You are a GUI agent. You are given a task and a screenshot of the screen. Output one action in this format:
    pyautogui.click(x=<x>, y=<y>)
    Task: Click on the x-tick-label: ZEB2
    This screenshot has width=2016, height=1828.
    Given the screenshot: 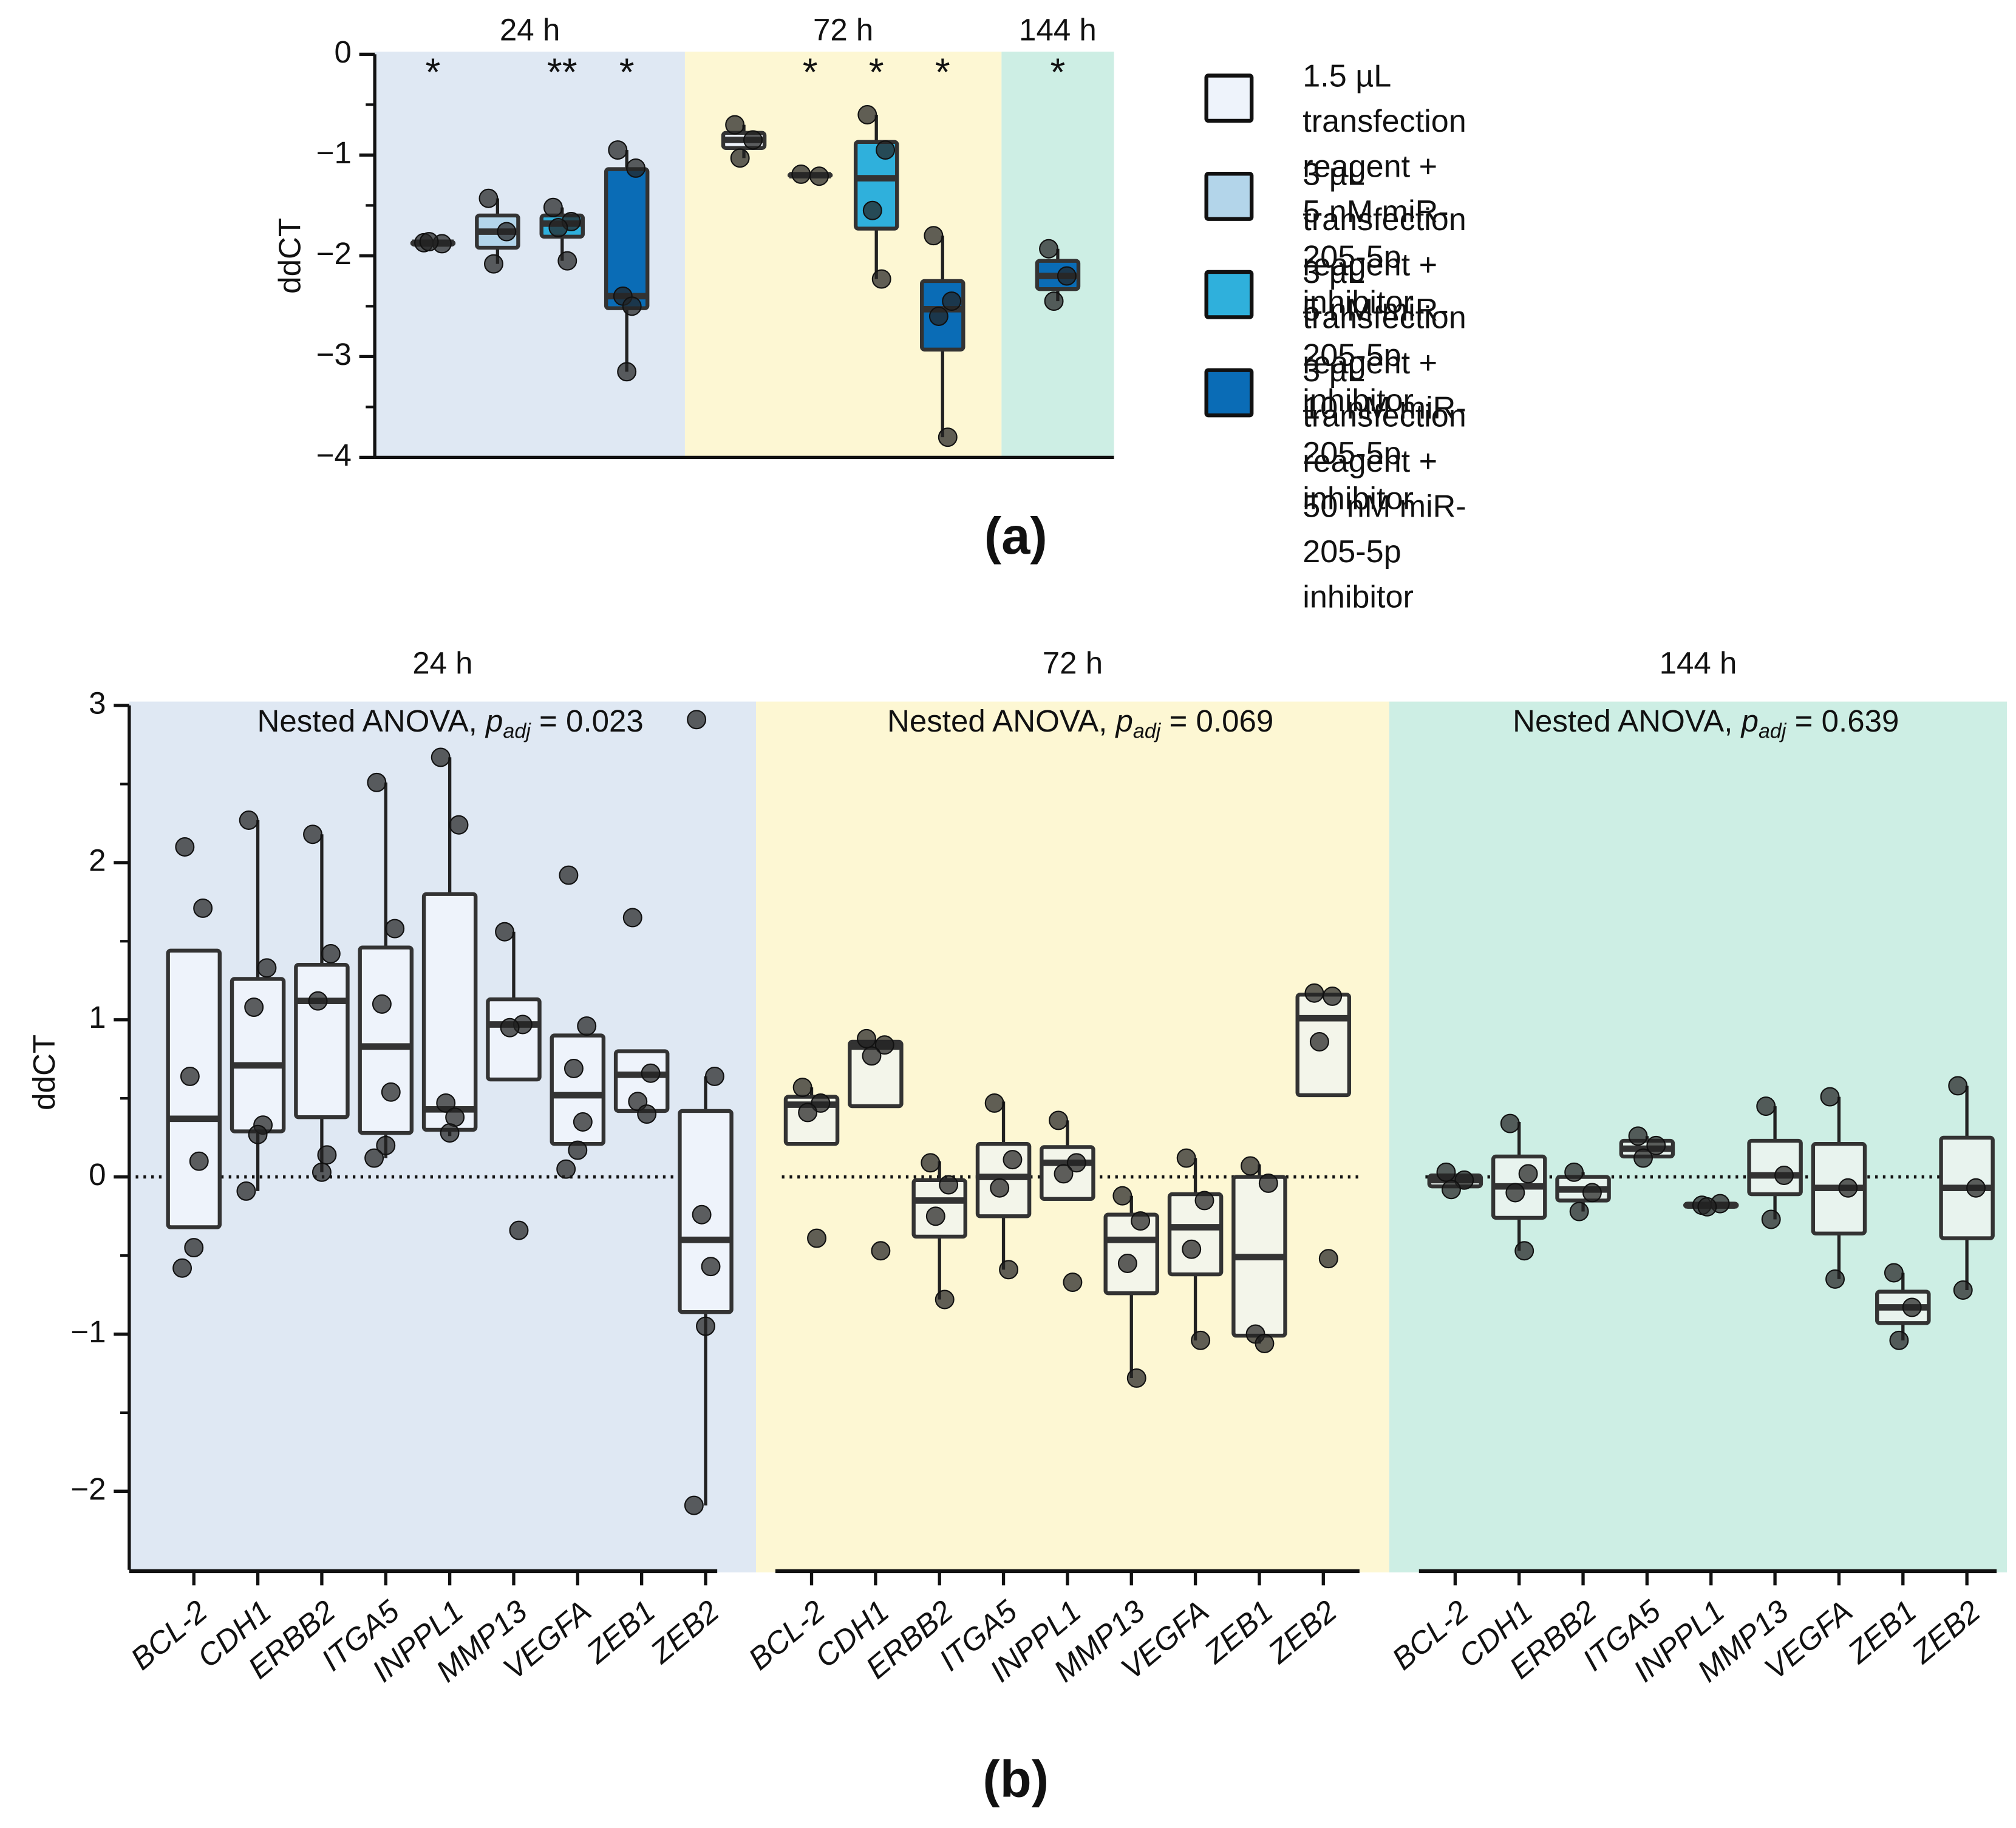 What is the action you would take?
    pyautogui.click(x=685, y=1632)
    